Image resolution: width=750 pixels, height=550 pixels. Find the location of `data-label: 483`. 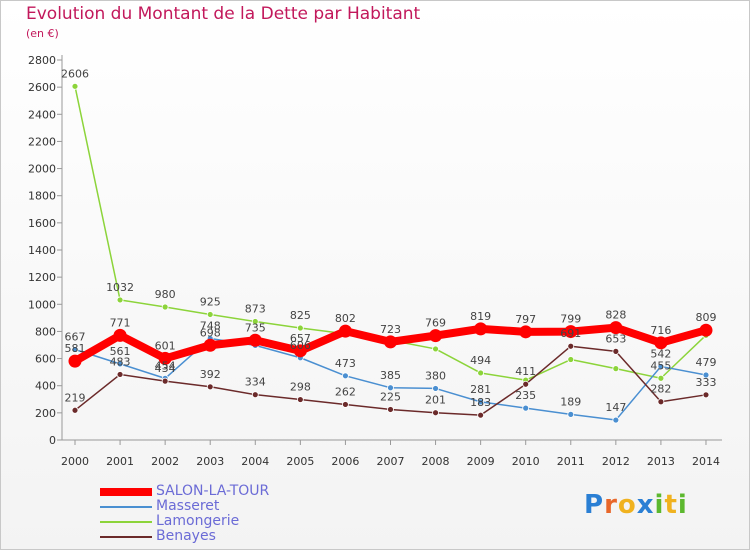

data-label: 483 is located at coordinates (120, 361).